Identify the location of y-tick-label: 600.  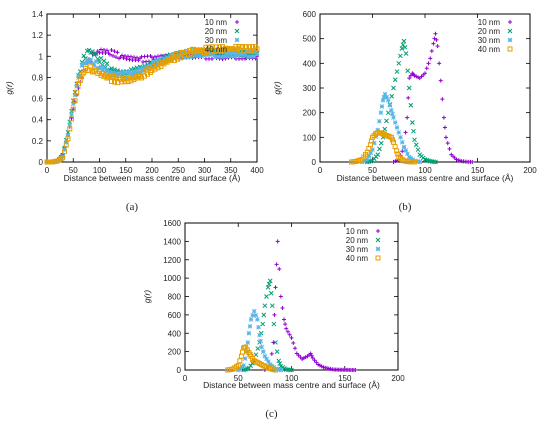
(310, 14).